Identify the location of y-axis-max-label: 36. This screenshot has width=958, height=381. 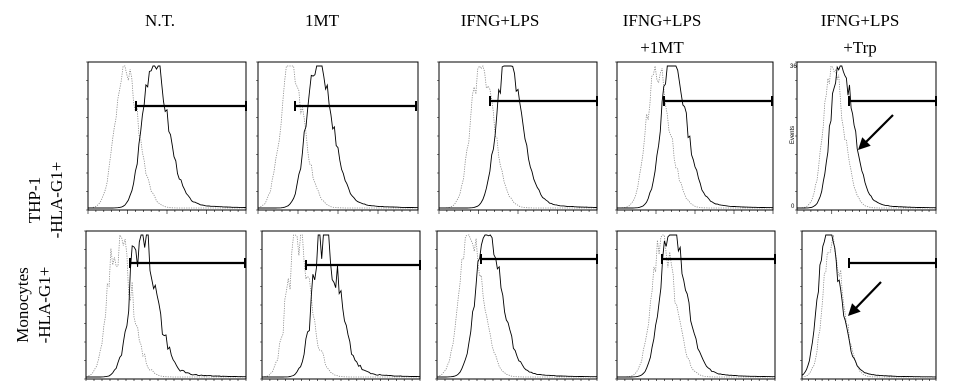
(793, 67).